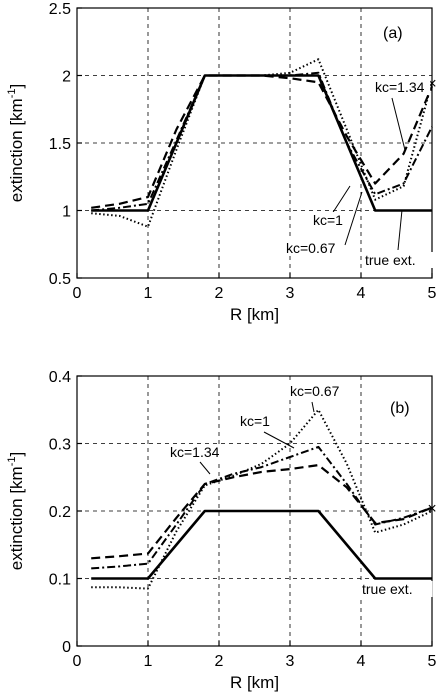  Describe the element at coordinates (60, 377) in the screenshot. I see `y-tick-label: 0.4` at that location.